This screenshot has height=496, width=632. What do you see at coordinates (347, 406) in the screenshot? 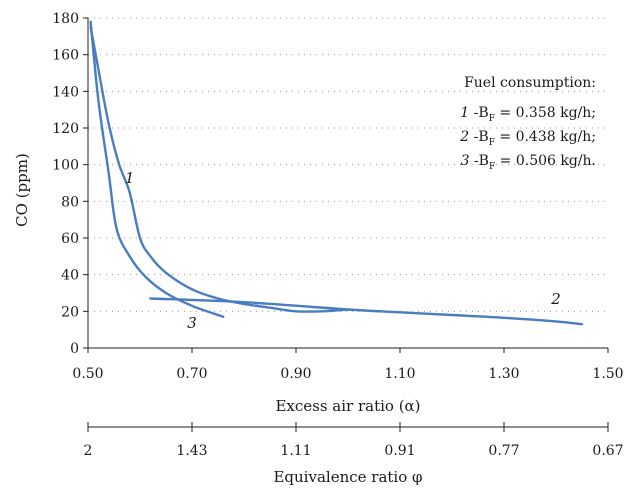
I see `x-axis-title: Excess air ratio (α)` at bounding box center [347, 406].